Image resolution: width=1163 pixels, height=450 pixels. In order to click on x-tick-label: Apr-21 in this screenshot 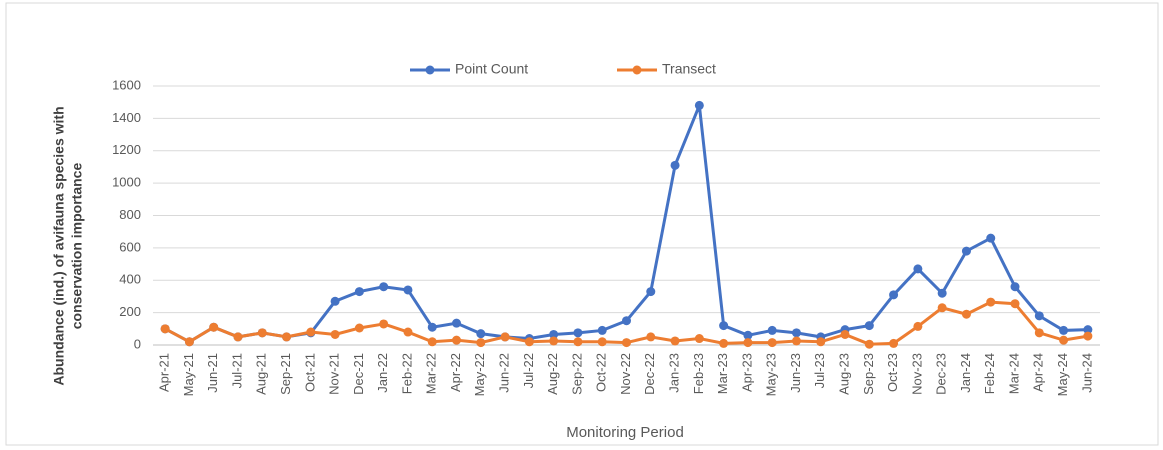, I will do `click(164, 372)`.